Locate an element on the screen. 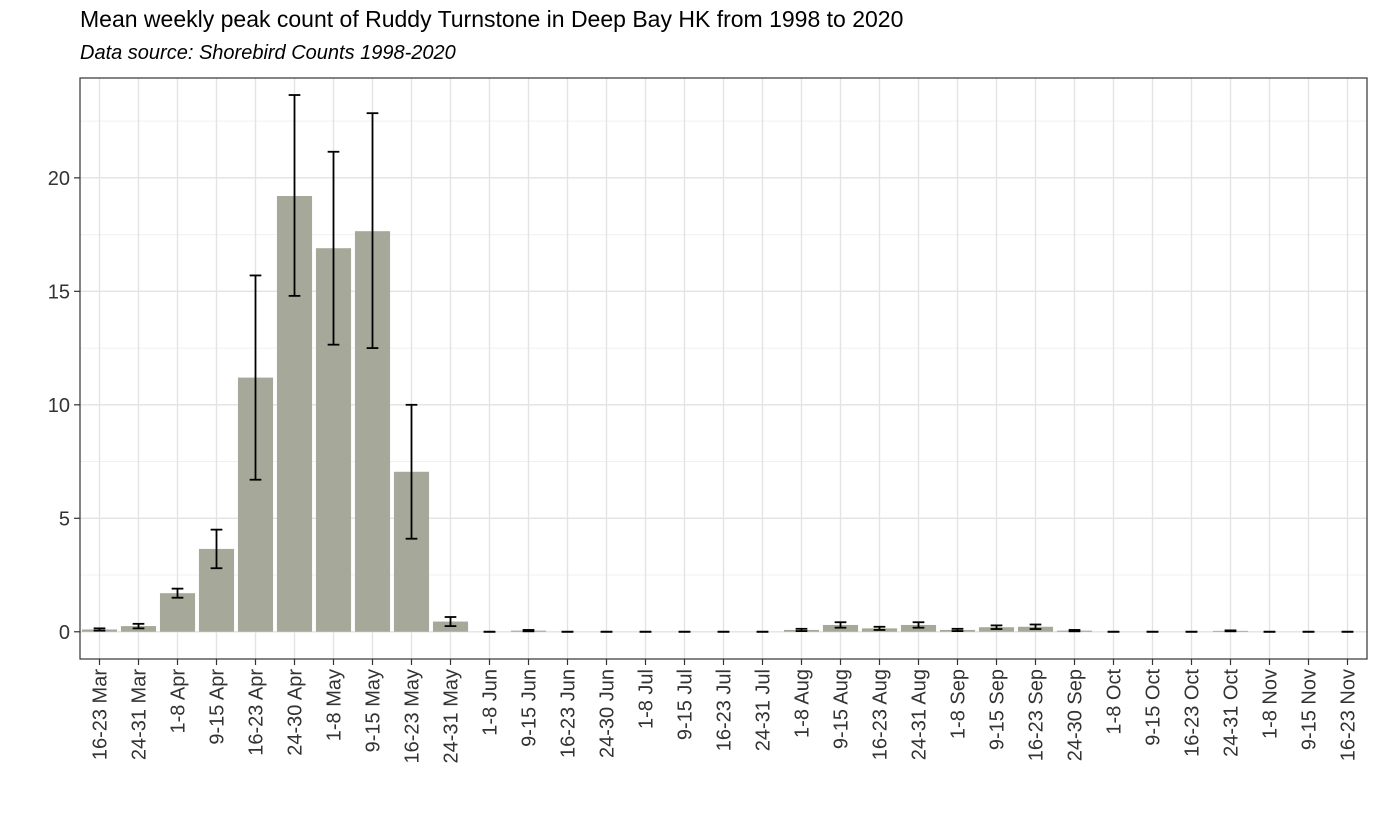  x-tick-label: 24-31 Aug is located at coordinates (920, 714).